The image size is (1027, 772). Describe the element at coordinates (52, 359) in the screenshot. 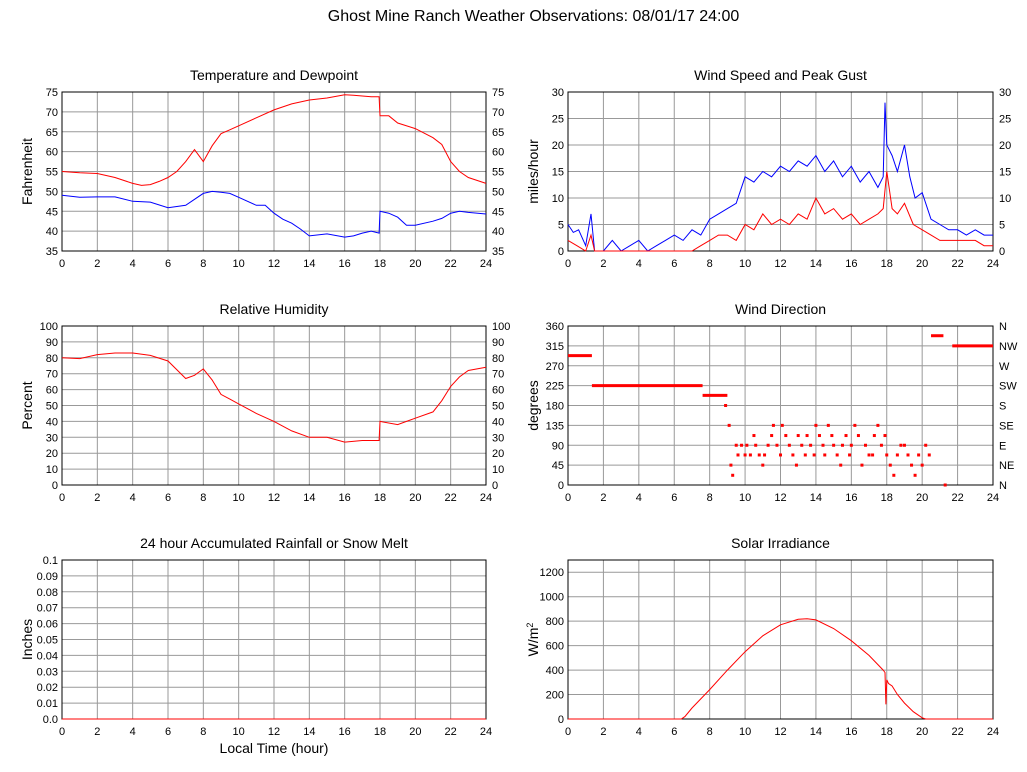

I see `rh-y-tick-label: 80` at that location.